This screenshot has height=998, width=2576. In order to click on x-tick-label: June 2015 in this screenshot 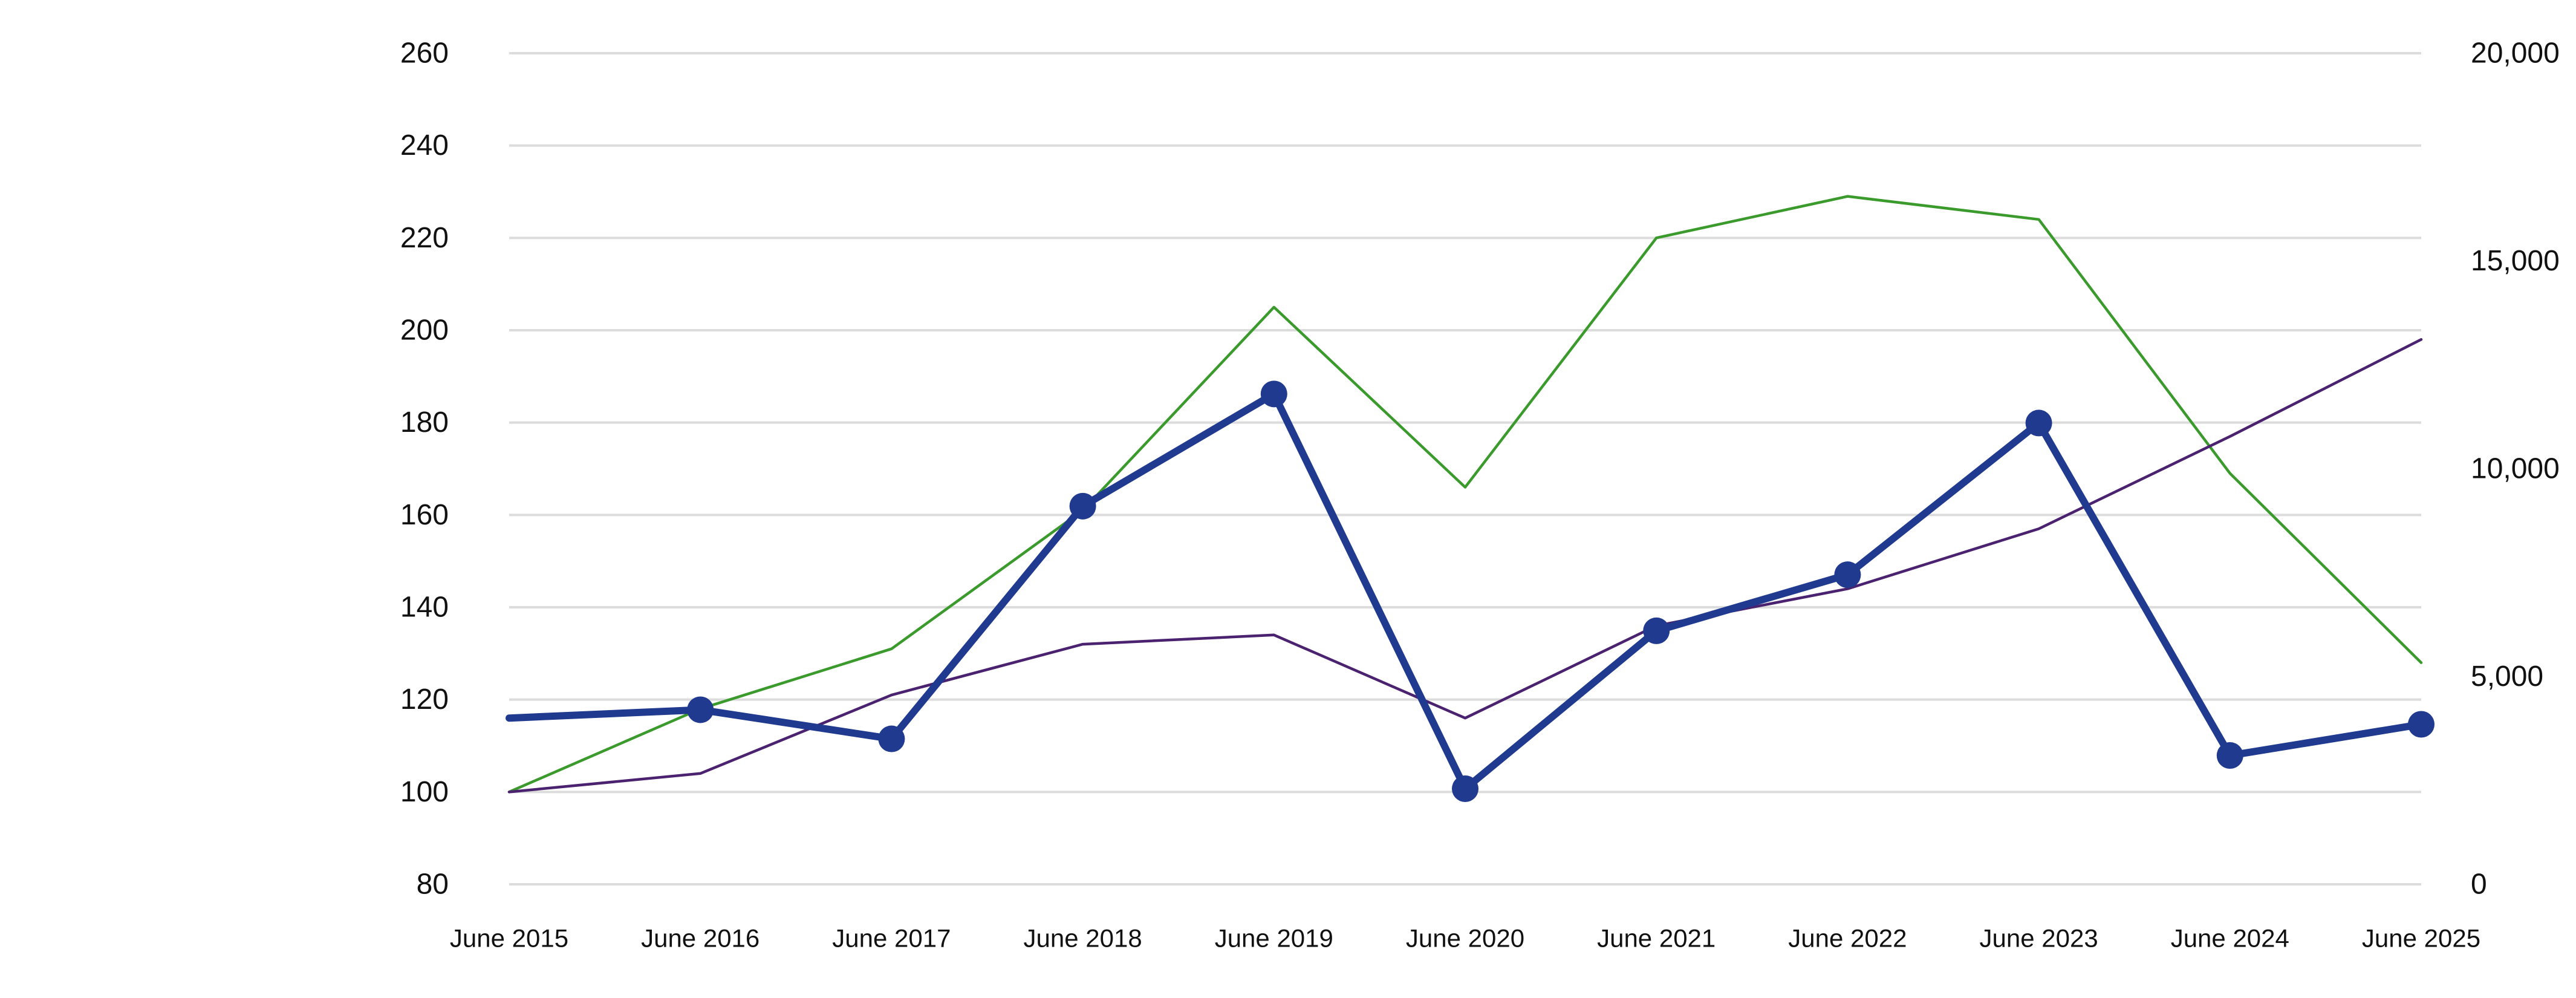, I will do `click(509, 939)`.